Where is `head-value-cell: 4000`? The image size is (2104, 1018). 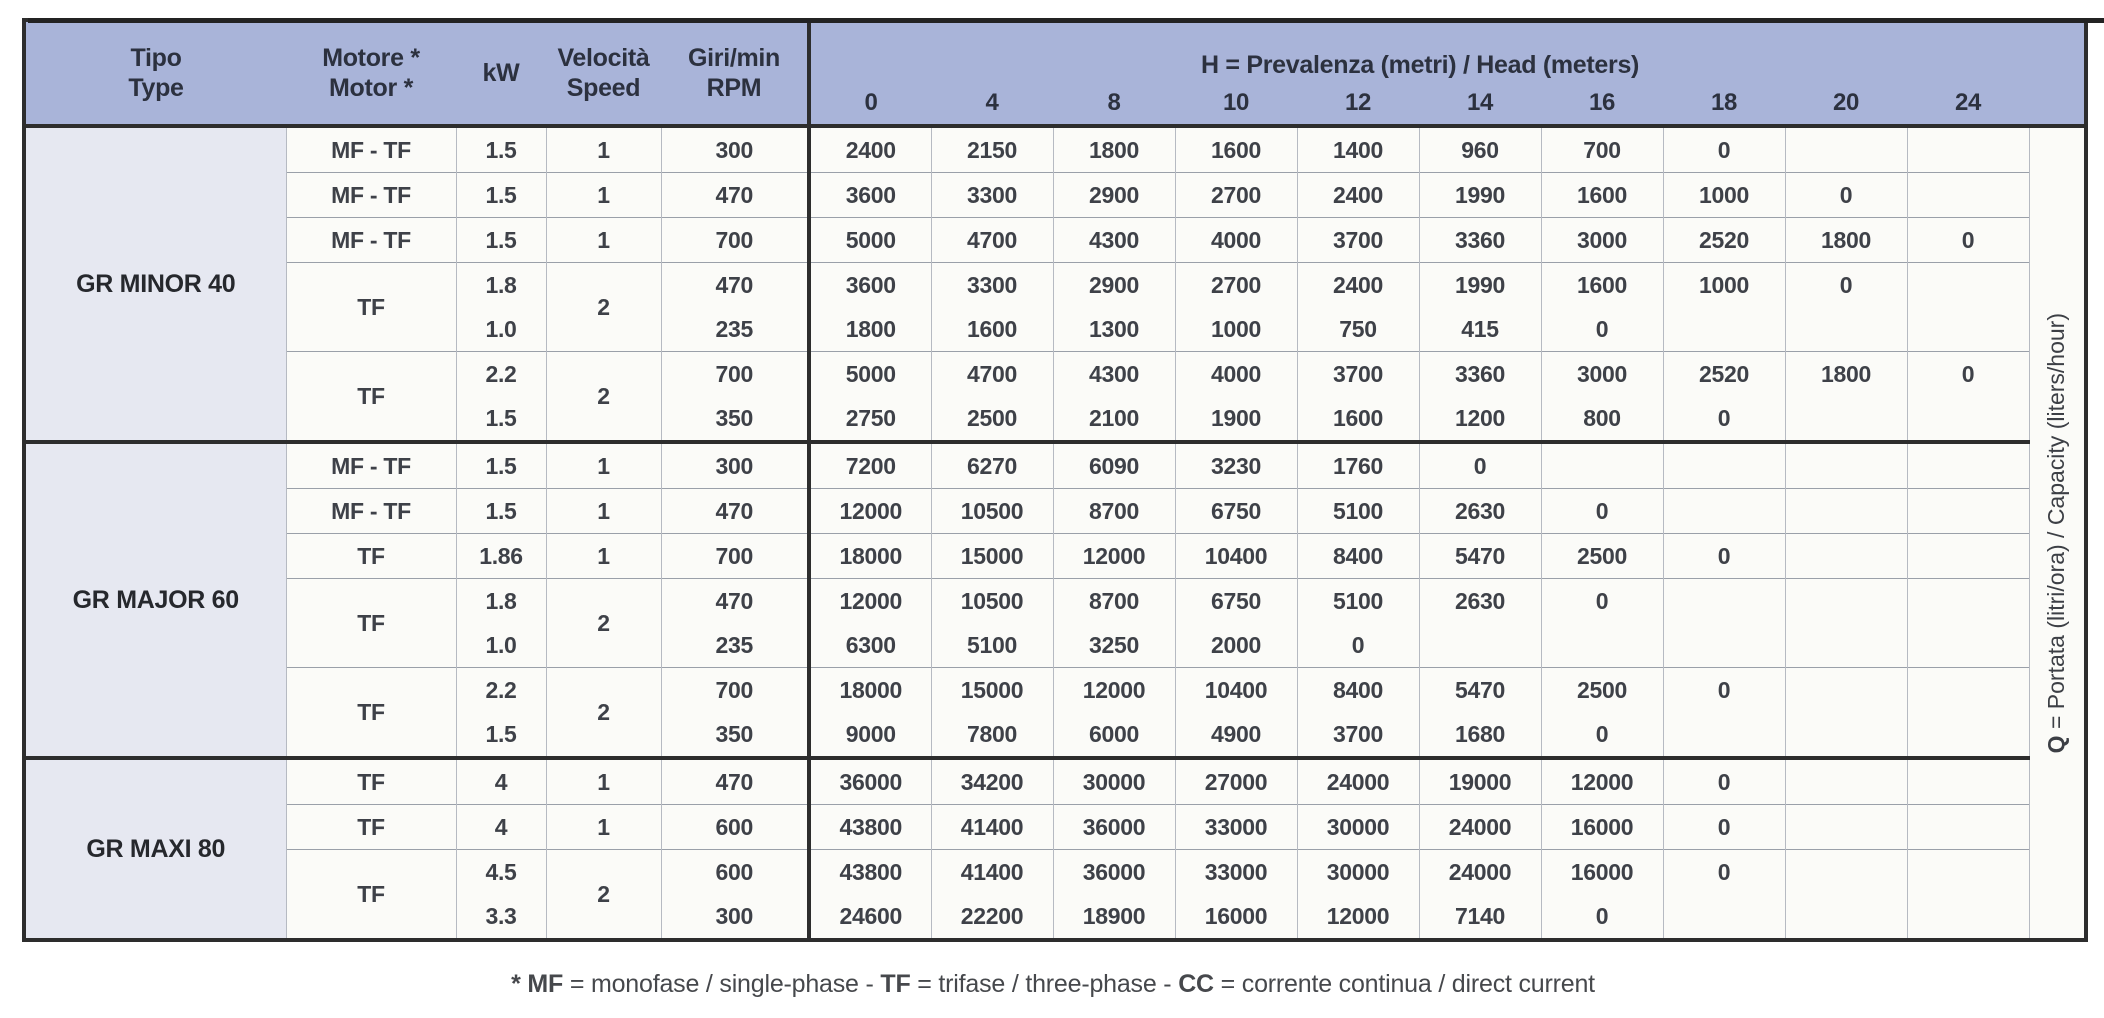 head-value-cell: 4000 is located at coordinates (1235, 240).